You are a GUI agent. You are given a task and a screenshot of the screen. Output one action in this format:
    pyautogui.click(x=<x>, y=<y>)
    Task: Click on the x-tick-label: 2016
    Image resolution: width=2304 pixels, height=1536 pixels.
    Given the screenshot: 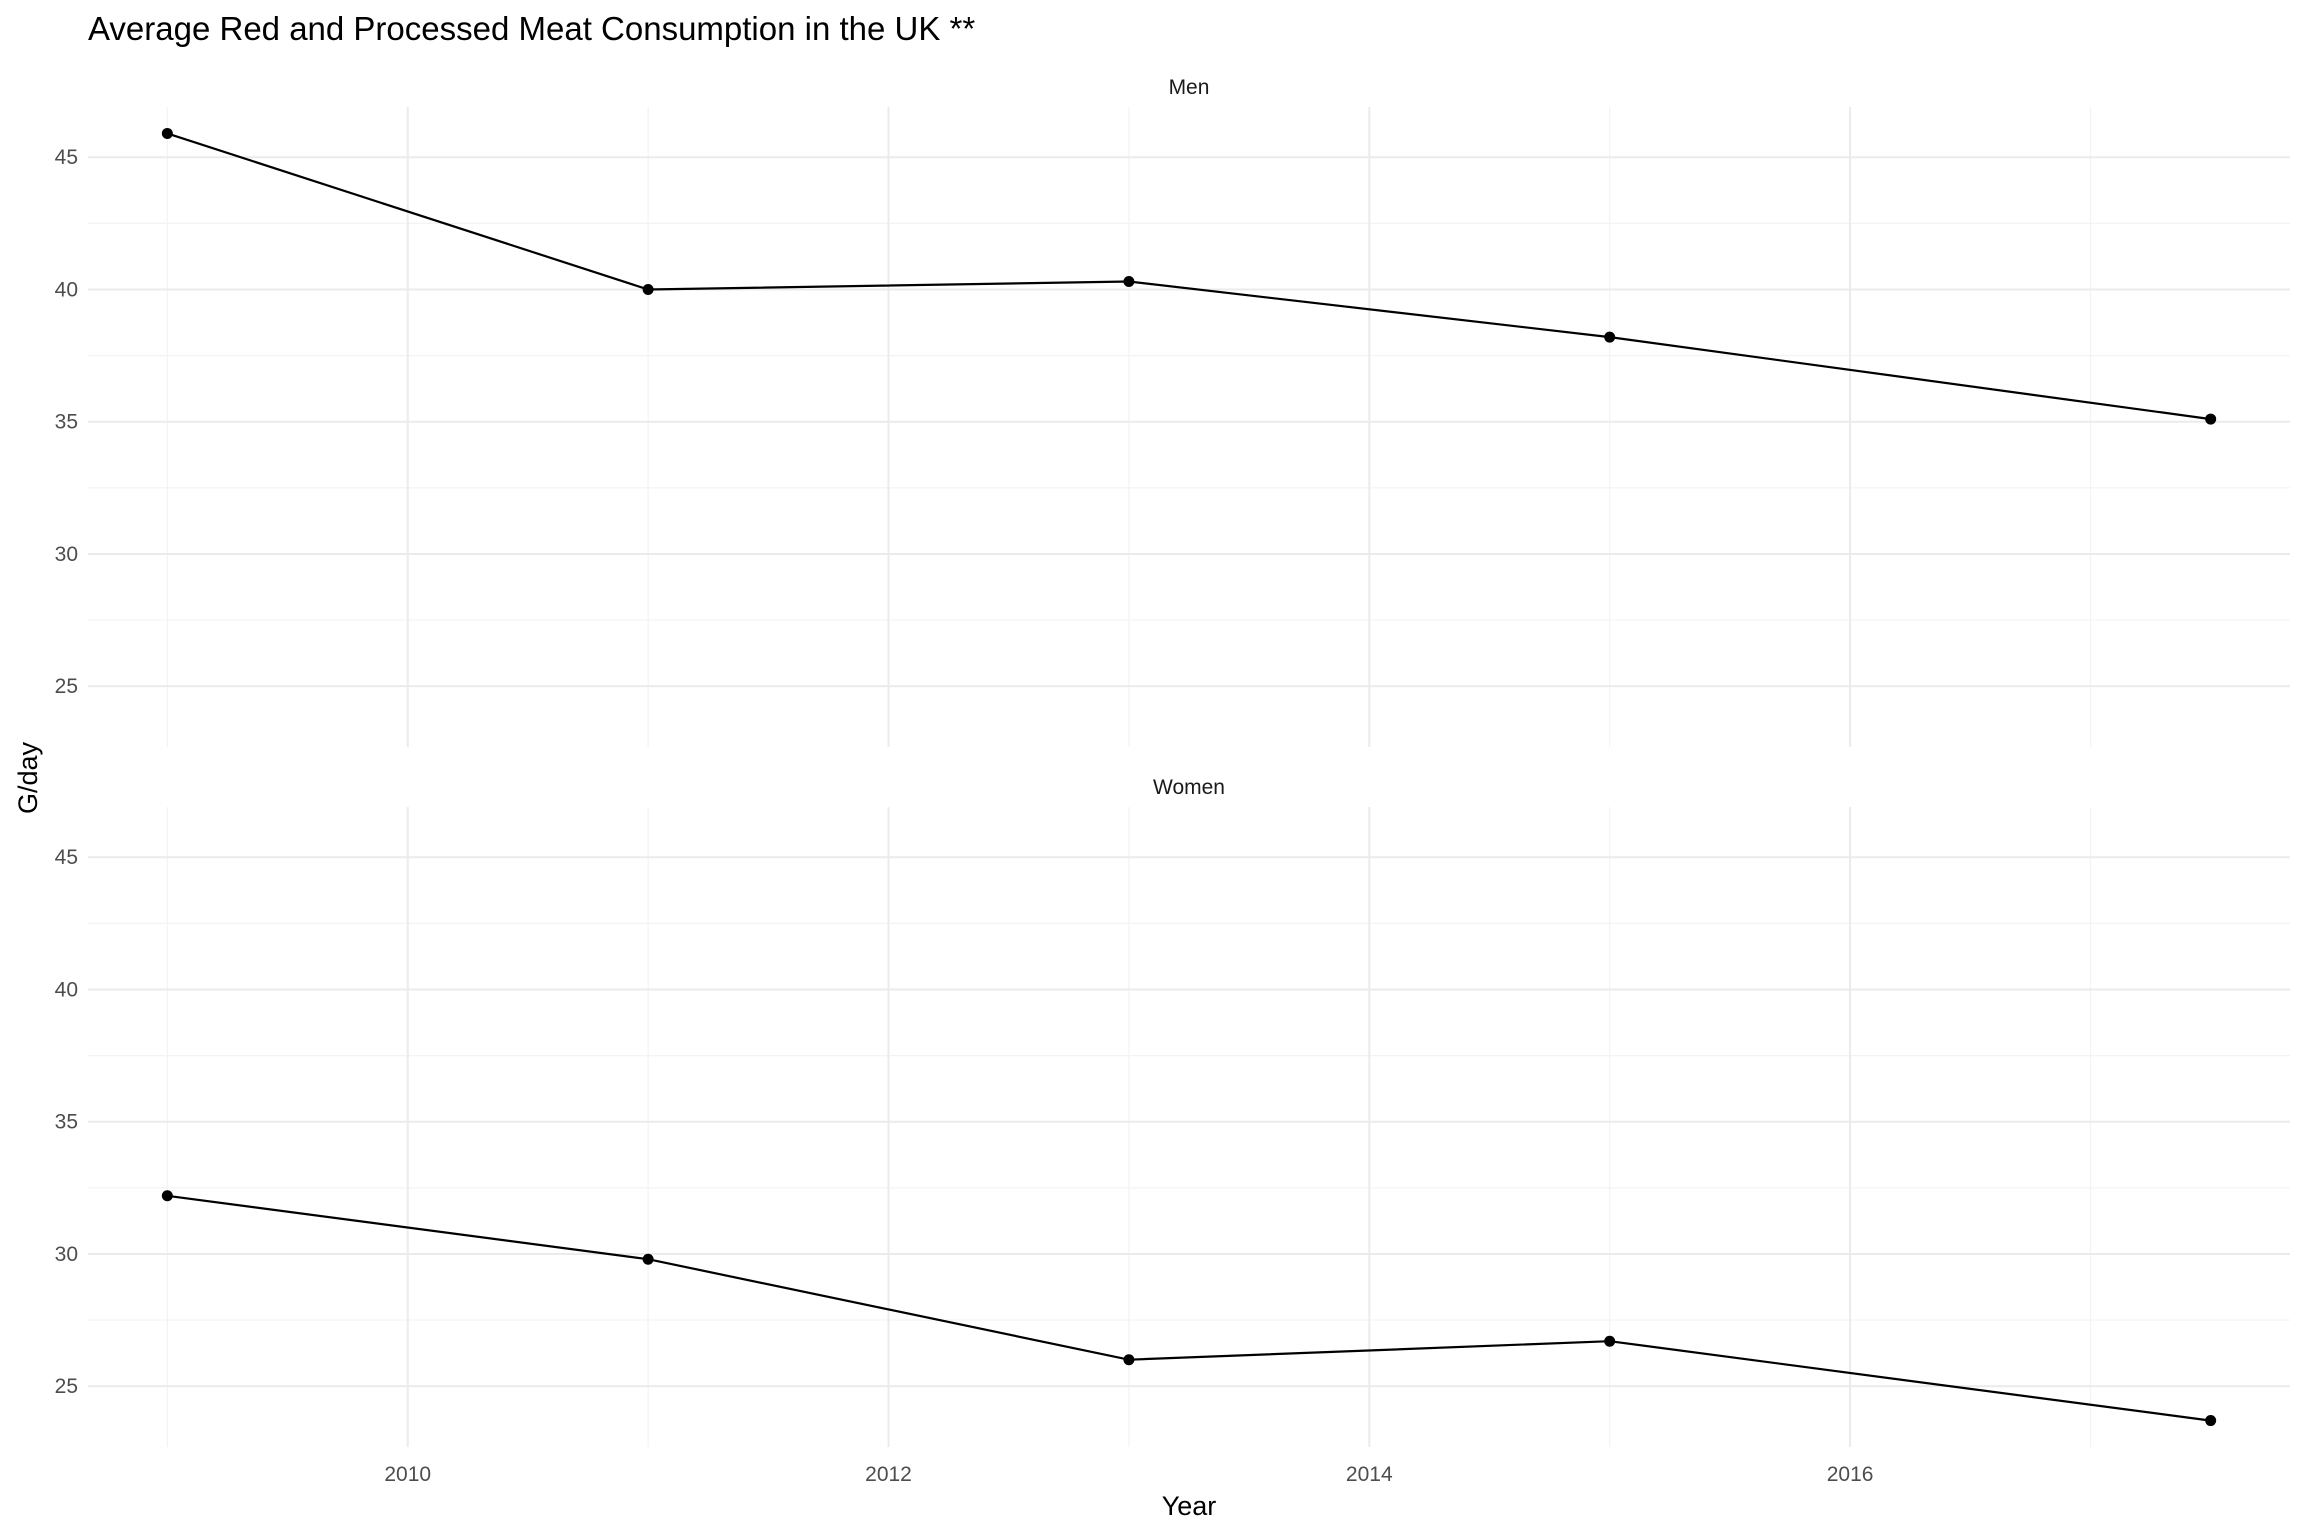 What is the action you would take?
    pyautogui.click(x=1850, y=1474)
    